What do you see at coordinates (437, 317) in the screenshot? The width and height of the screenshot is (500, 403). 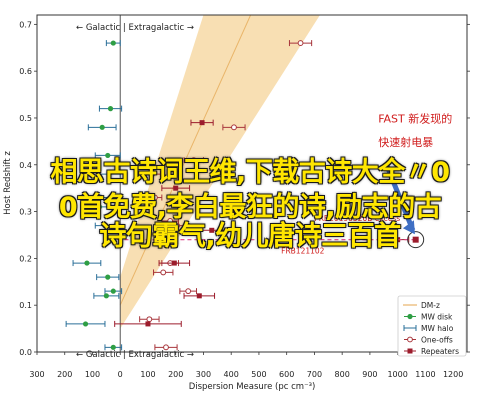 I see `legend-label: MW disk` at bounding box center [437, 317].